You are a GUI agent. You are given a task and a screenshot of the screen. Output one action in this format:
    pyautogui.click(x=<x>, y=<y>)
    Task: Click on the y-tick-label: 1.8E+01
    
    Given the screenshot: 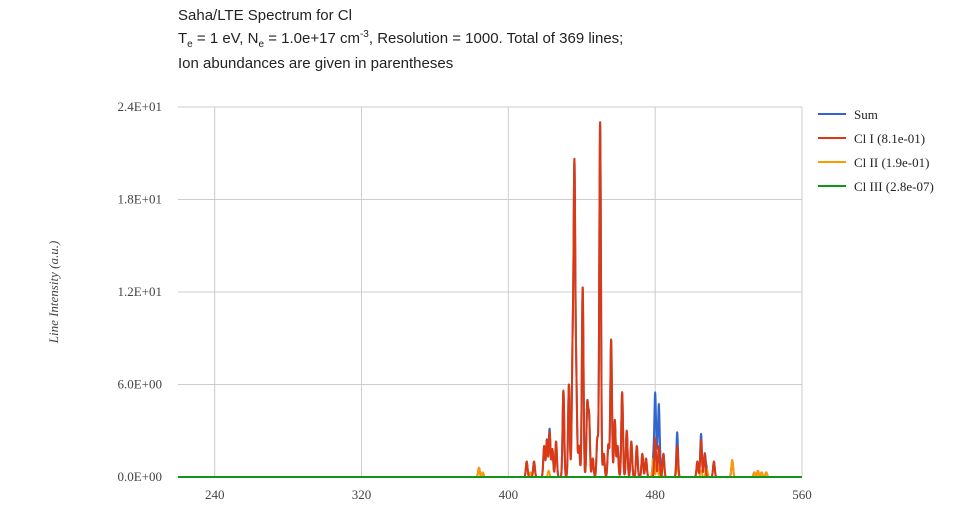 What is the action you would take?
    pyautogui.click(x=139, y=199)
    